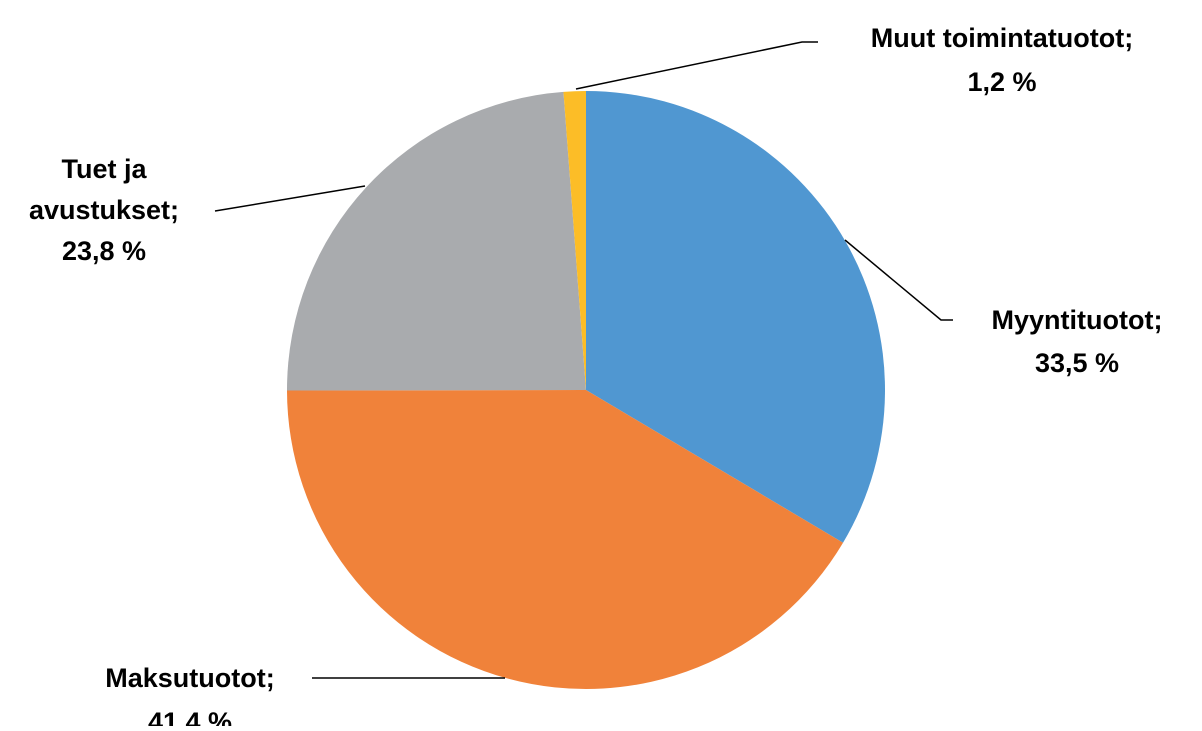 The height and width of the screenshot is (731, 1202). I want to click on data-label-myyntituotot: Myyntituotot; 33,5 %, so click(1077, 341).